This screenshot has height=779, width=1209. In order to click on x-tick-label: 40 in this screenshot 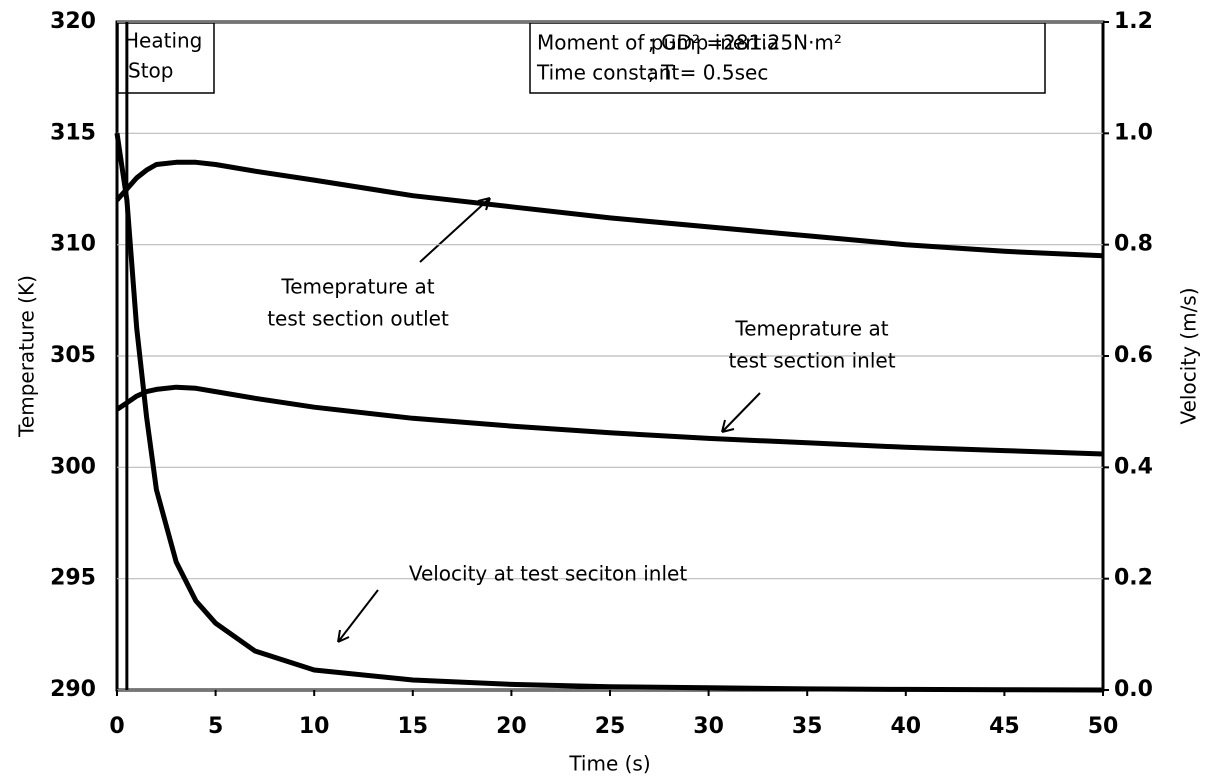, I will do `click(905, 726)`.